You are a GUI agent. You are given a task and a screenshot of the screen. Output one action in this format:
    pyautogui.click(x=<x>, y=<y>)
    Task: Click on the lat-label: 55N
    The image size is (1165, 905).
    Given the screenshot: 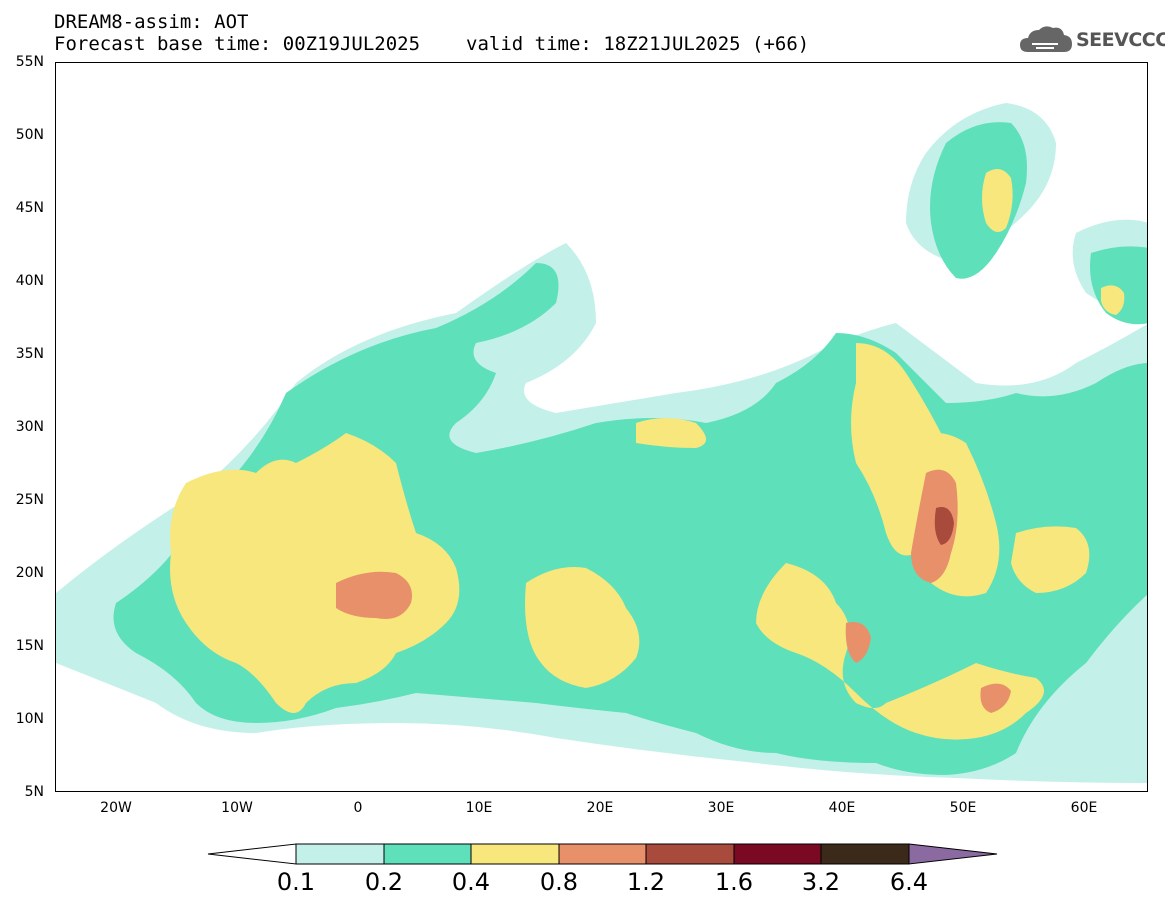 What is the action you would take?
    pyautogui.click(x=29, y=62)
    